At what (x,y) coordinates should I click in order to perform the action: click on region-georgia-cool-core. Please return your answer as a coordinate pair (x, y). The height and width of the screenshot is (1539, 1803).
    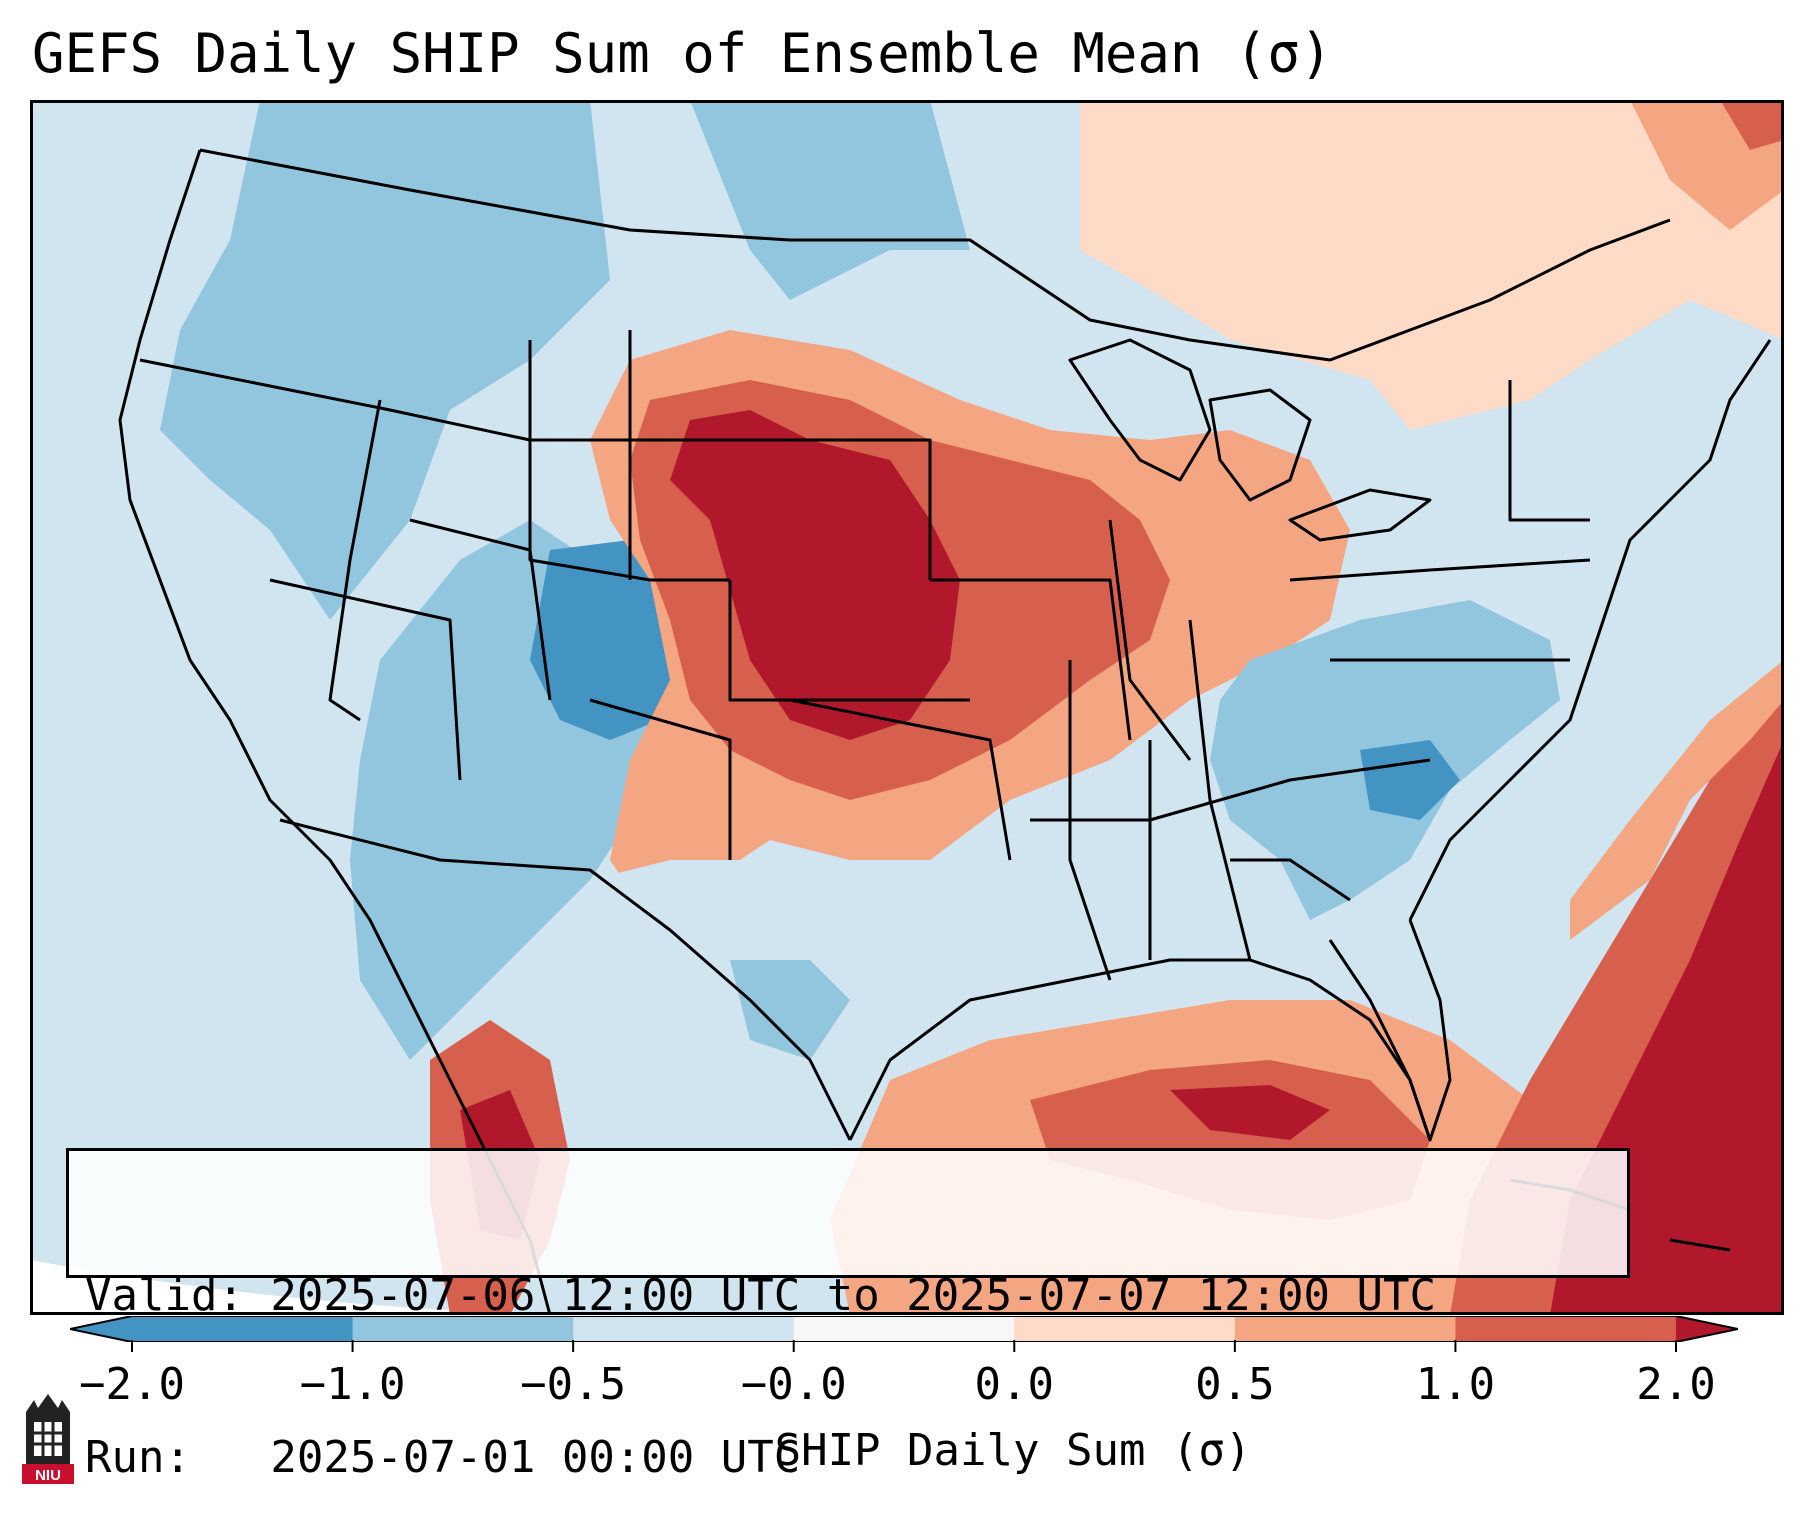
    Looking at the image, I should click on (1410, 780).